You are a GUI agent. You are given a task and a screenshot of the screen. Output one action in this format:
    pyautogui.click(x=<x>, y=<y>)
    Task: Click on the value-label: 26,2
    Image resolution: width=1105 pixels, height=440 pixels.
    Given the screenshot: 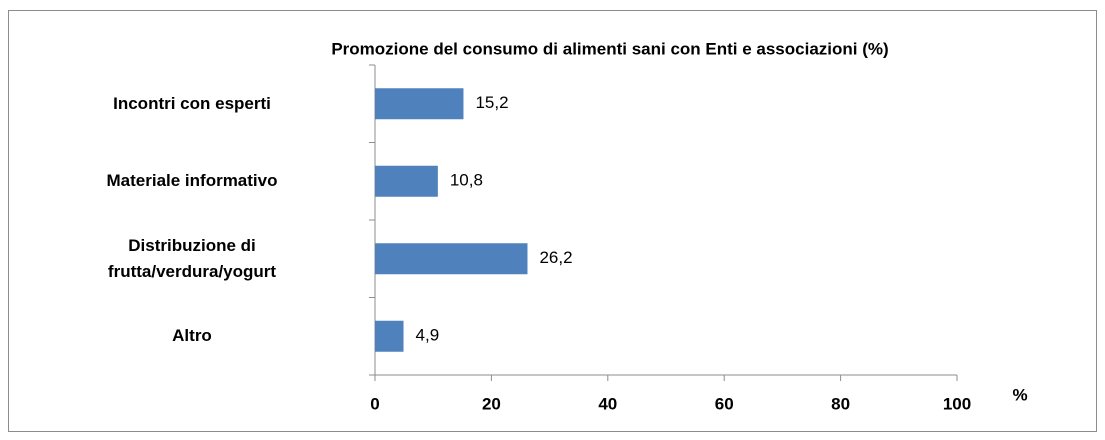 What is the action you would take?
    pyautogui.click(x=555, y=257)
    